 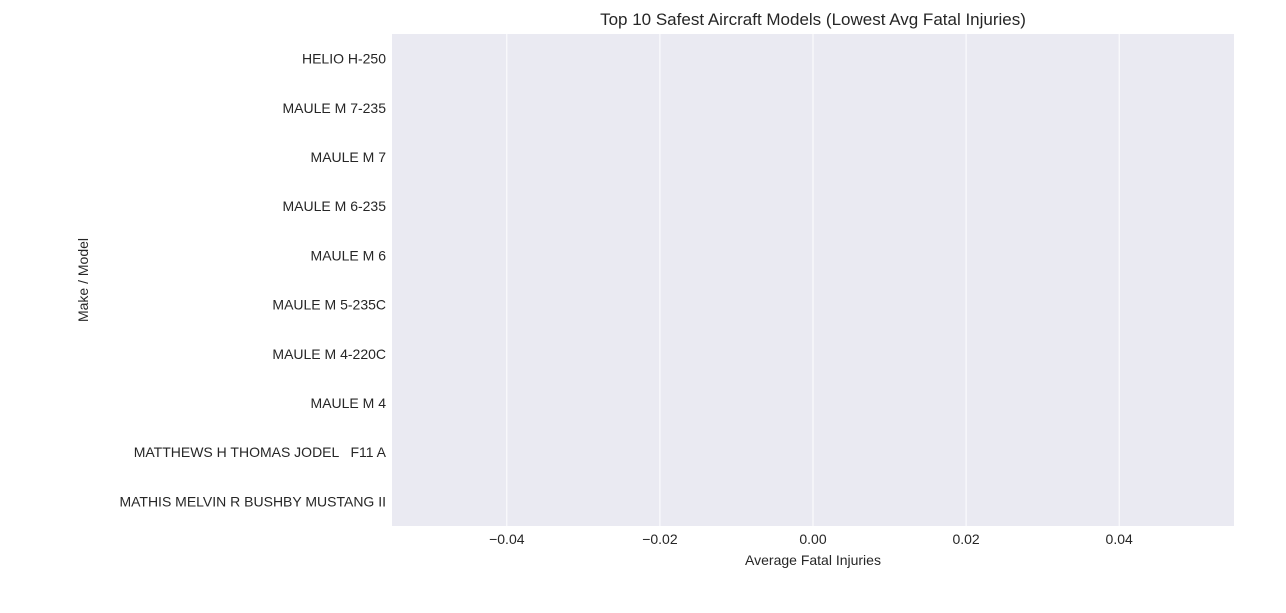 What do you see at coordinates (344, 59) in the screenshot?
I see `y-tick-label: HELIO H-250` at bounding box center [344, 59].